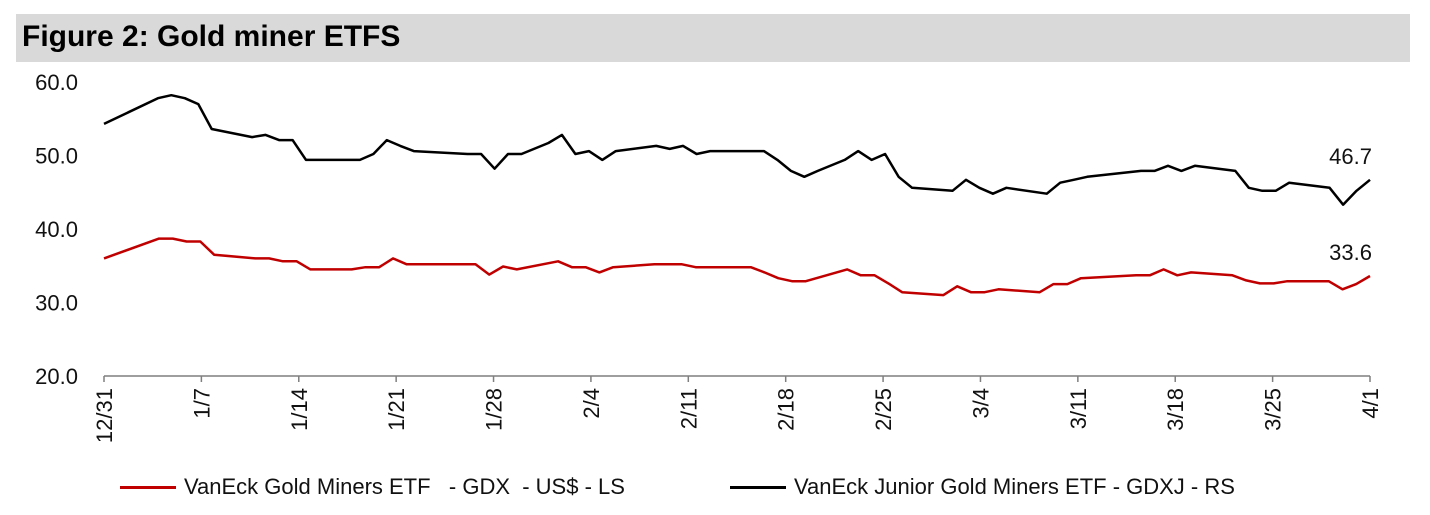 The image size is (1430, 515). What do you see at coordinates (1350, 156) in the screenshot?
I see `end-label-gdxj: 46.7` at bounding box center [1350, 156].